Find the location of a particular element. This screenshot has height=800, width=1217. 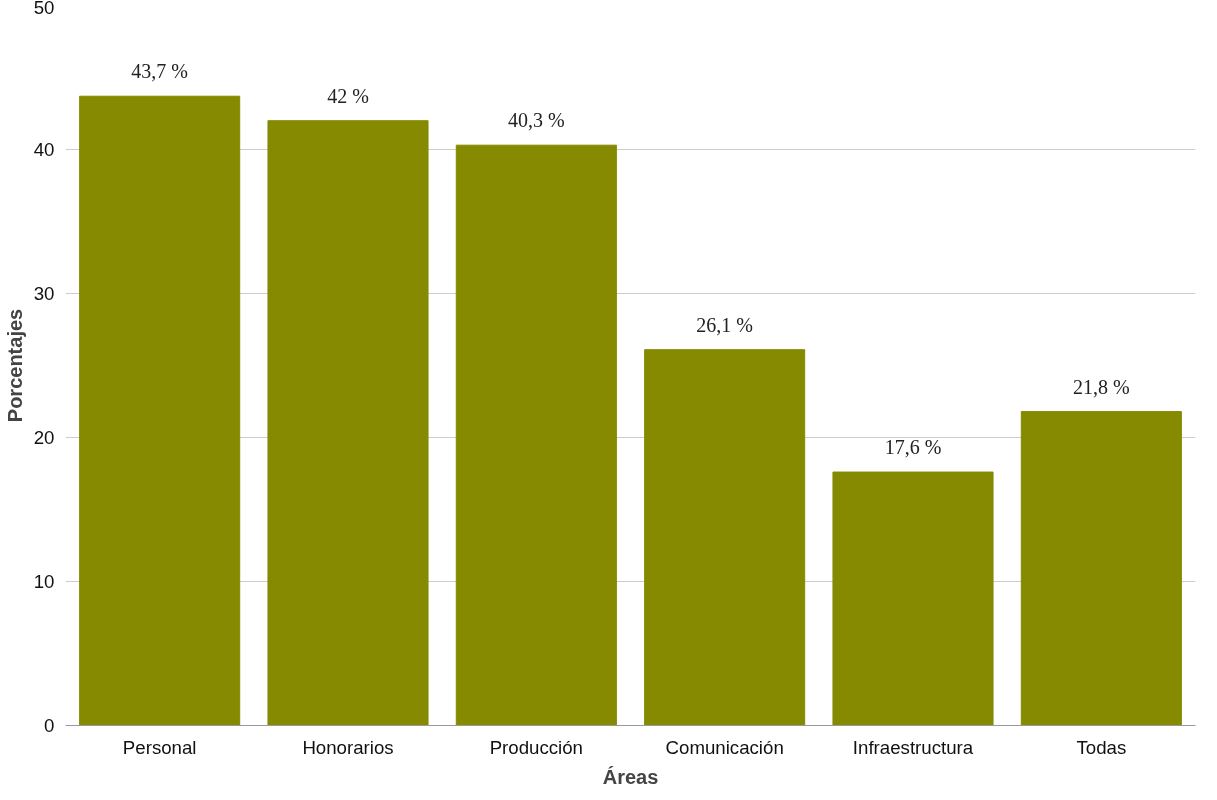

y-tick-label: 10 is located at coordinates (44, 581).